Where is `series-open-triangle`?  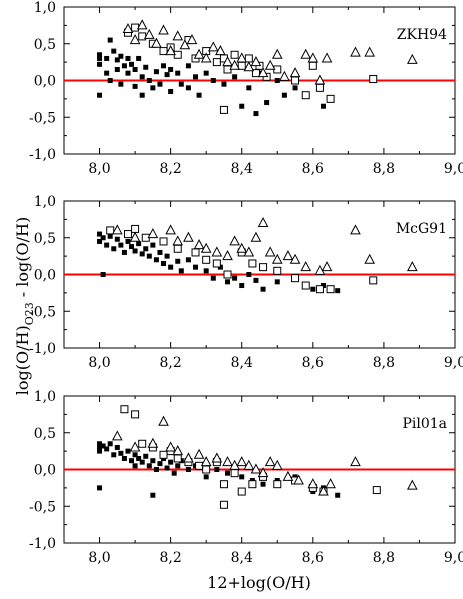 series-open-triangle is located at coordinates (270, 52).